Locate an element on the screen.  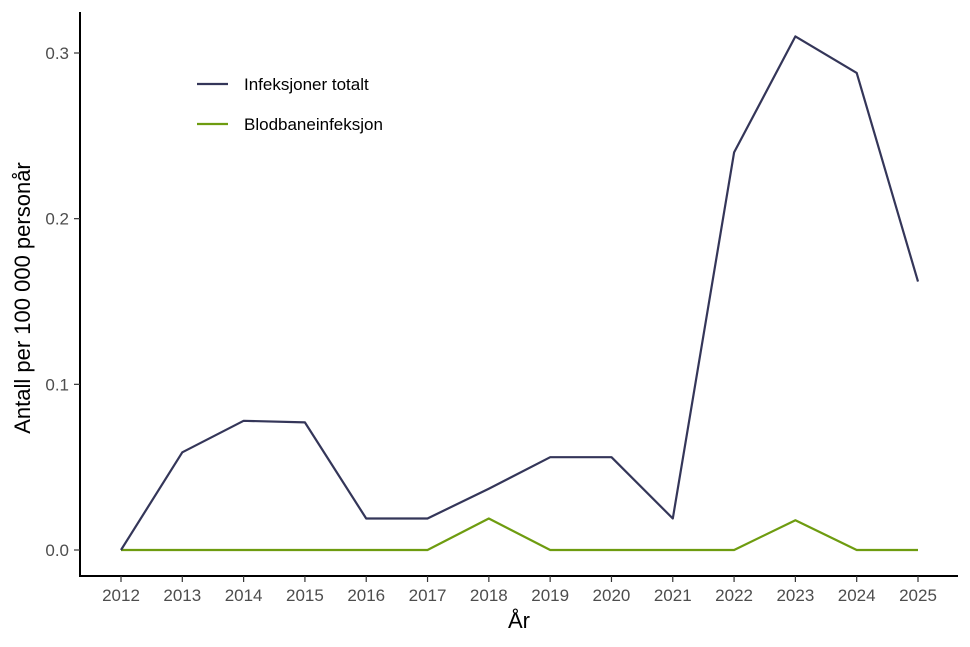
y-tick-label: 0.2 is located at coordinates (57, 219).